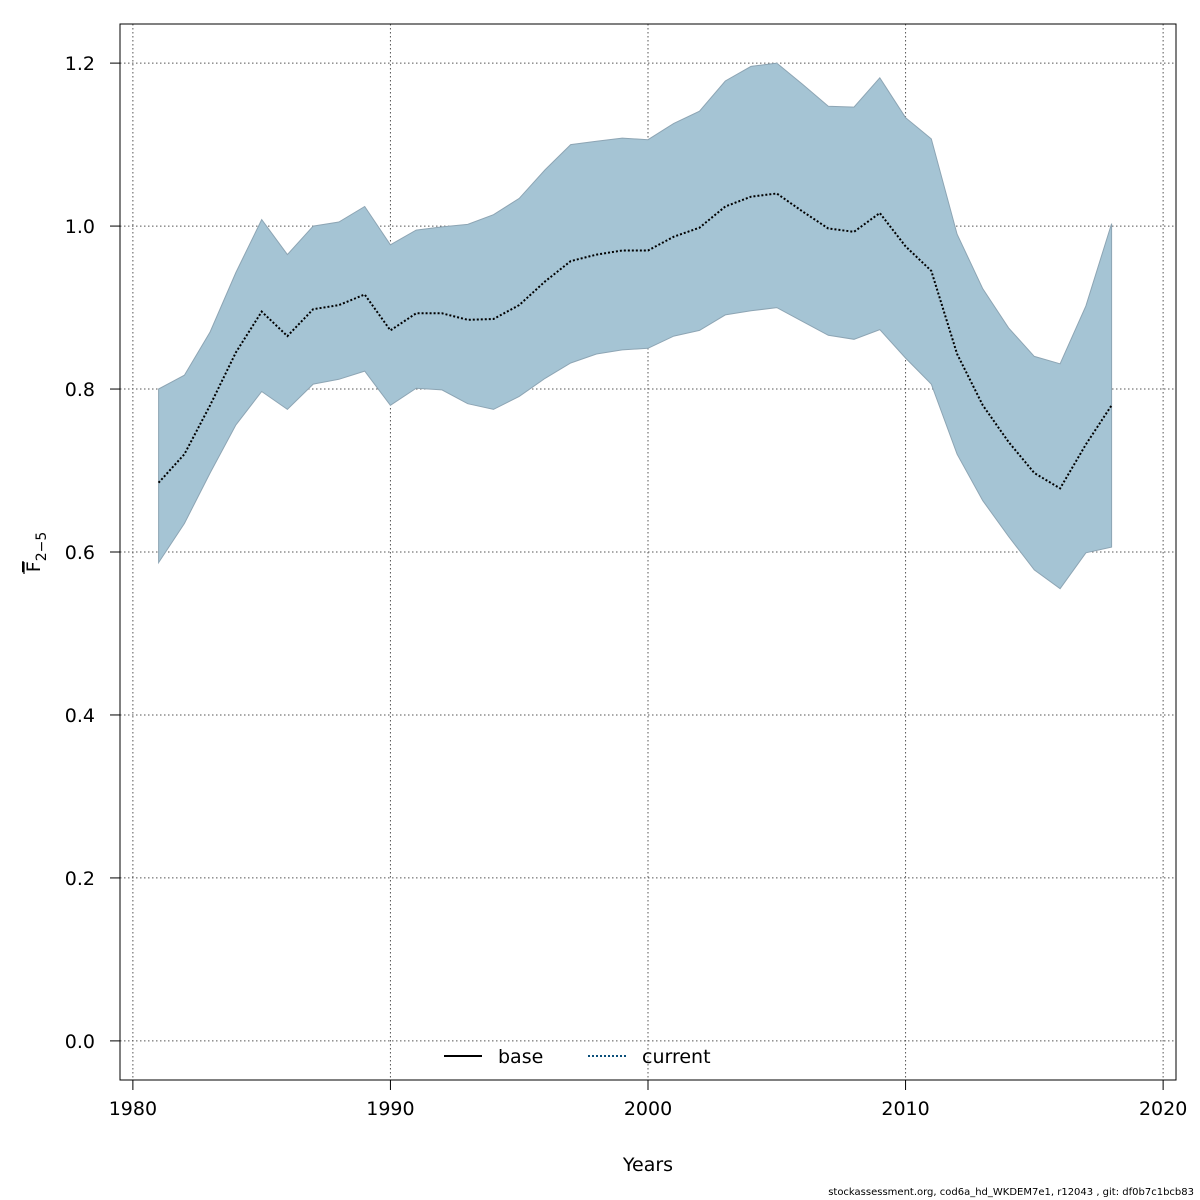  What do you see at coordinates (80, 879) in the screenshot?
I see `y-tick-label: 0.2` at bounding box center [80, 879].